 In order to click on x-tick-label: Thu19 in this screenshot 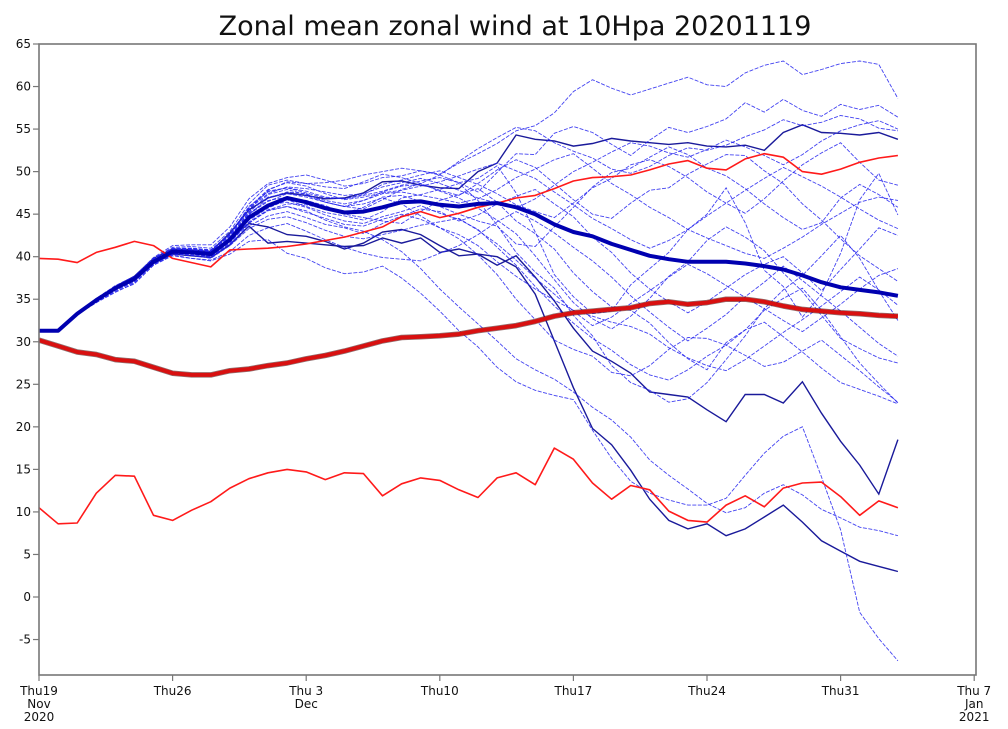, I will do `click(38, 691)`.